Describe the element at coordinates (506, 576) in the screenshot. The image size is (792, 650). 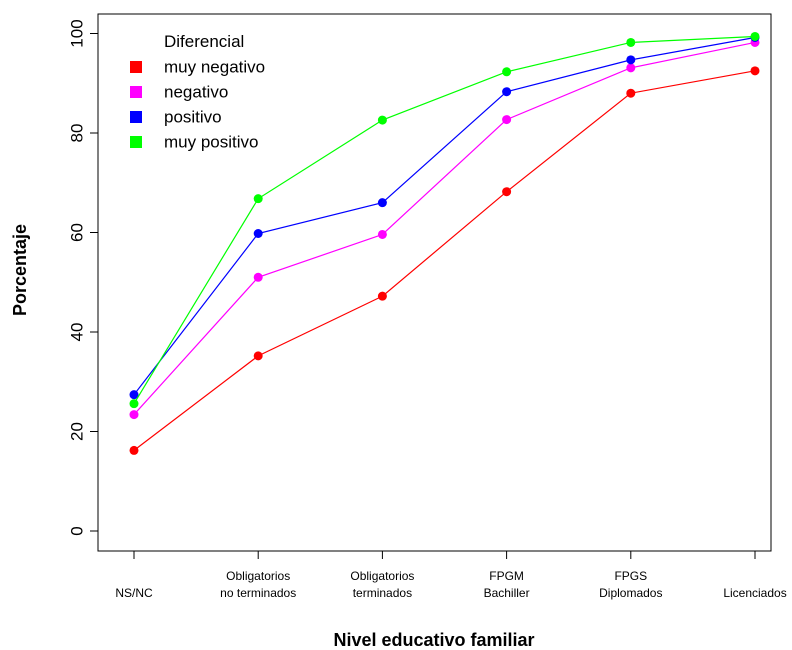
I see `x-tick-label: FPGM` at that location.